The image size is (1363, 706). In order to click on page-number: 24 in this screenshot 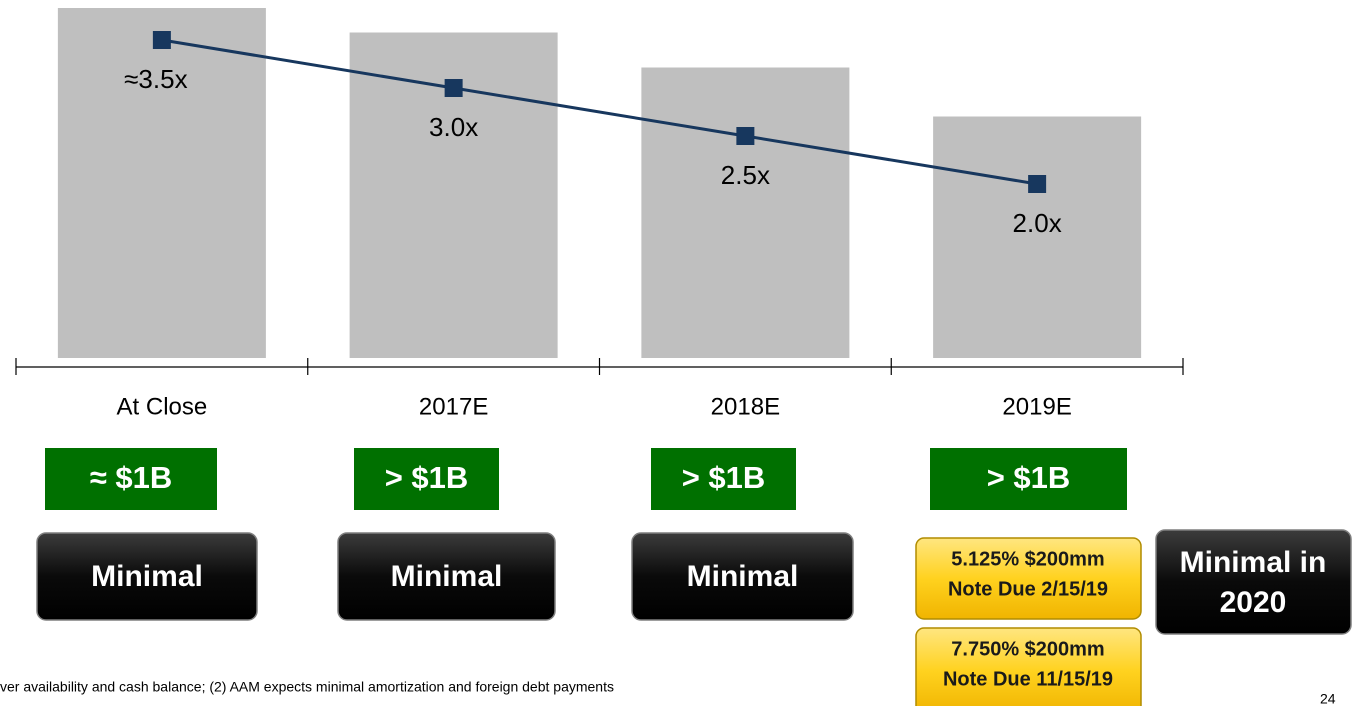, I will do `click(1328, 698)`.